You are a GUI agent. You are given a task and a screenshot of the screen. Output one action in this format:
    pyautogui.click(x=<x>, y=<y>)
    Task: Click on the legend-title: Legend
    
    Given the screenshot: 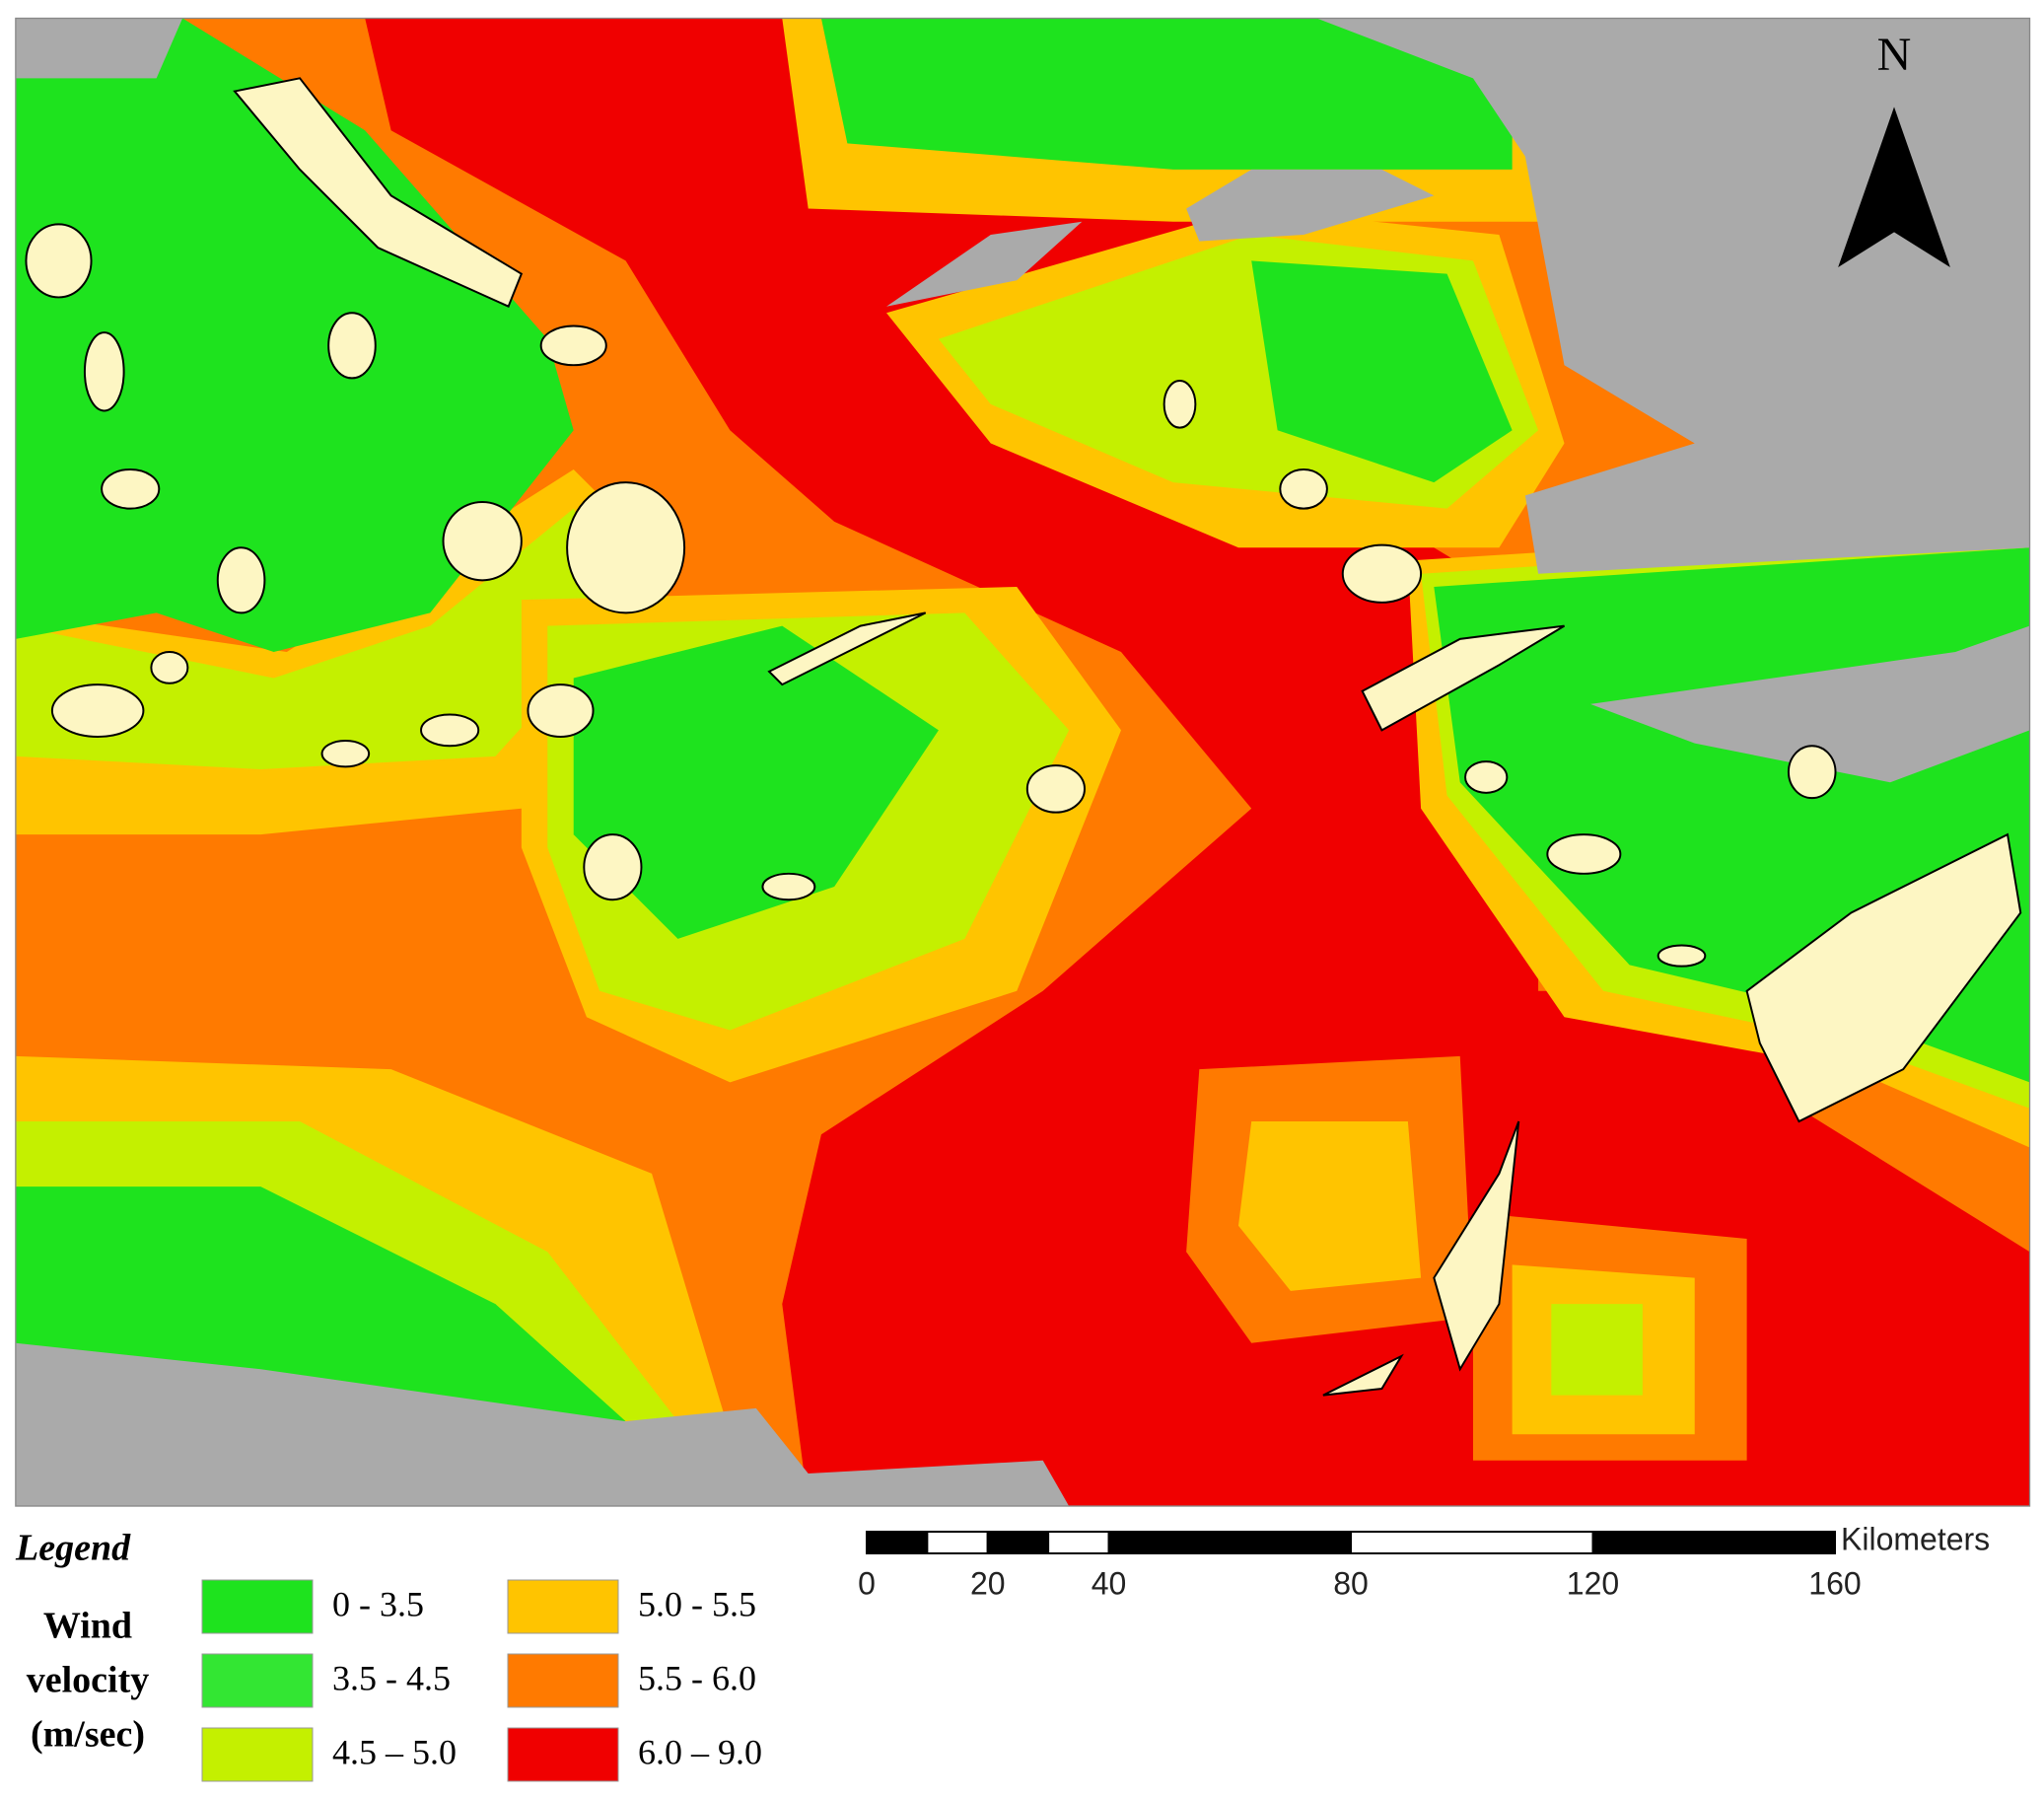 What is the action you would take?
    pyautogui.click(x=73, y=1548)
    